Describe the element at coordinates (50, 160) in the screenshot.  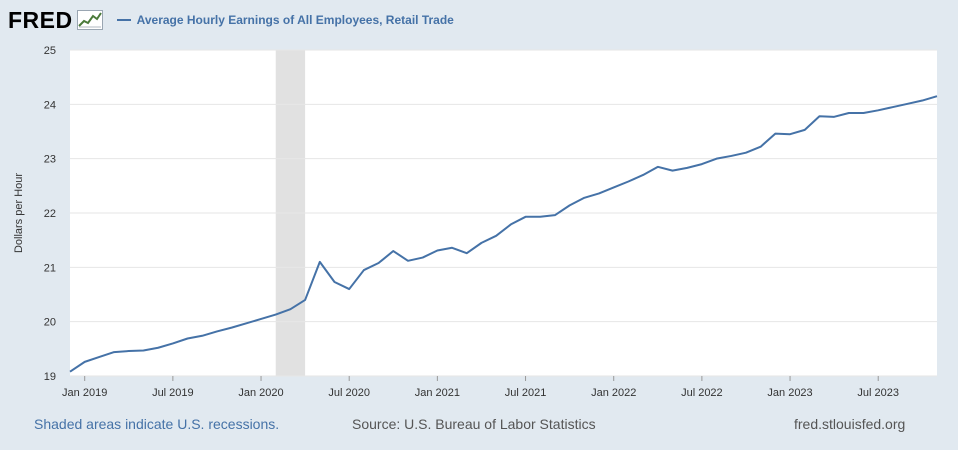
I see `y-tick-label: 23` at that location.